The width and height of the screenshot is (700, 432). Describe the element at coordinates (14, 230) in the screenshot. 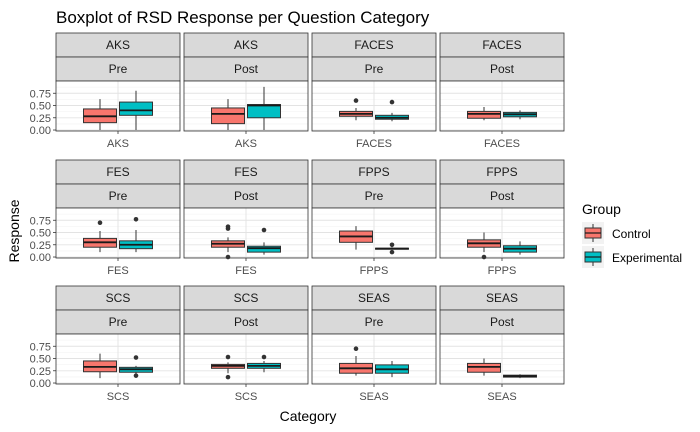

I see `y-axis-title: Response` at that location.